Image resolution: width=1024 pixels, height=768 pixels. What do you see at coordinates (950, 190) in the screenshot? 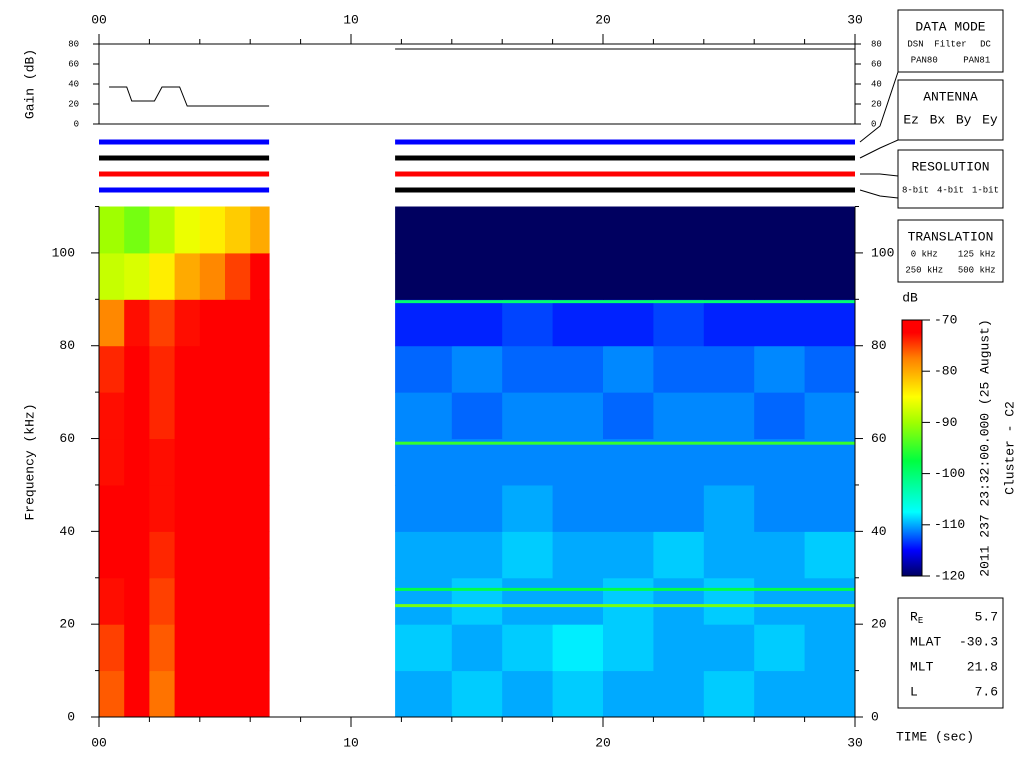
I see `legend-item: 4-bit` at bounding box center [950, 190].